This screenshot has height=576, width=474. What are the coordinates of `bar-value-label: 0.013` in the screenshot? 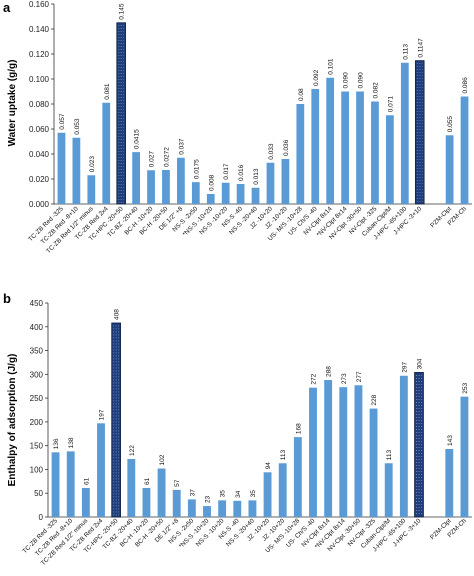 It's located at (256, 176).